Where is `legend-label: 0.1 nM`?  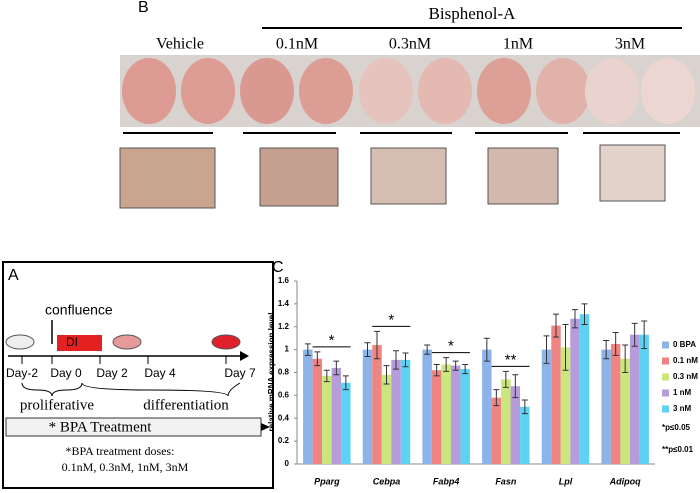
legend-label: 0.1 nM is located at coordinates (685, 360).